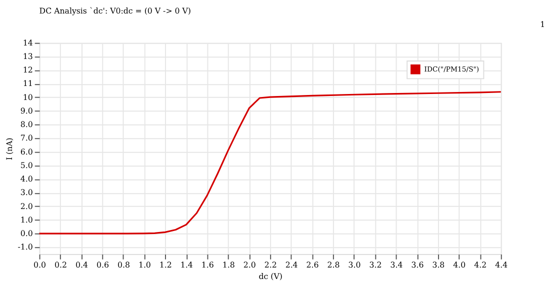 The height and width of the screenshot is (299, 550). What do you see at coordinates (26, 165) in the screenshot?
I see `y-tick-label: 5.0` at bounding box center [26, 165].